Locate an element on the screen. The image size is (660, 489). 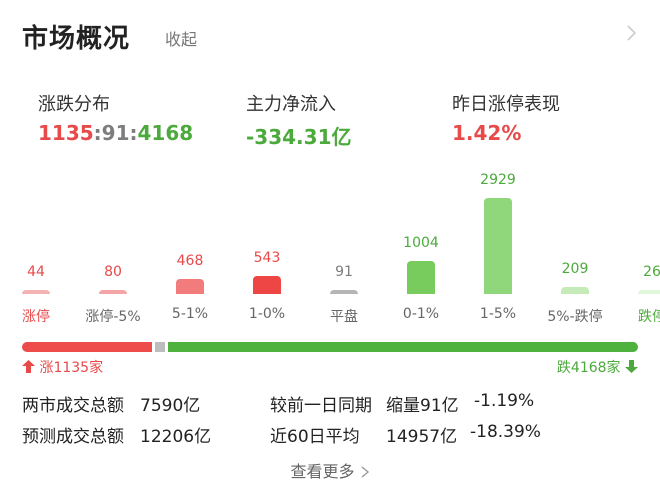
forecast-label: 预测成交总额 is located at coordinates (73, 437).